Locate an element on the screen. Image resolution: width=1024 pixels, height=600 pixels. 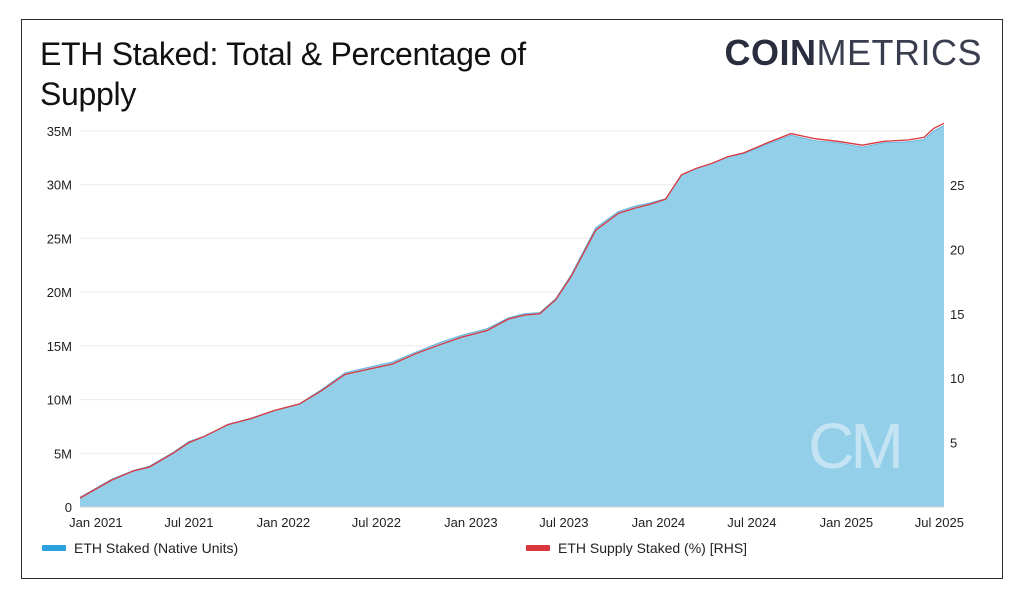
legend-label-eth-supply-staked: ETH Supply Staked (%) [RHS] is located at coordinates (653, 548).